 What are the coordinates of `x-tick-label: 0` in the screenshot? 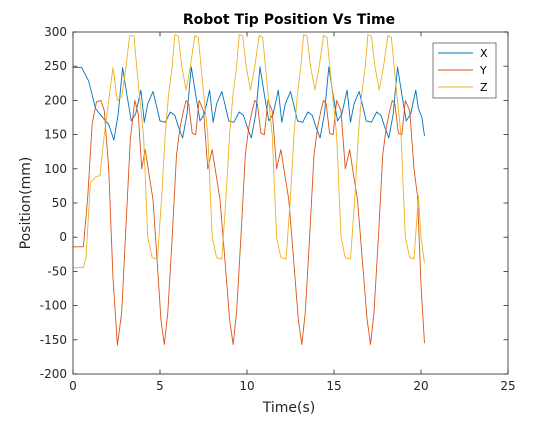 It's located at (73, 386).